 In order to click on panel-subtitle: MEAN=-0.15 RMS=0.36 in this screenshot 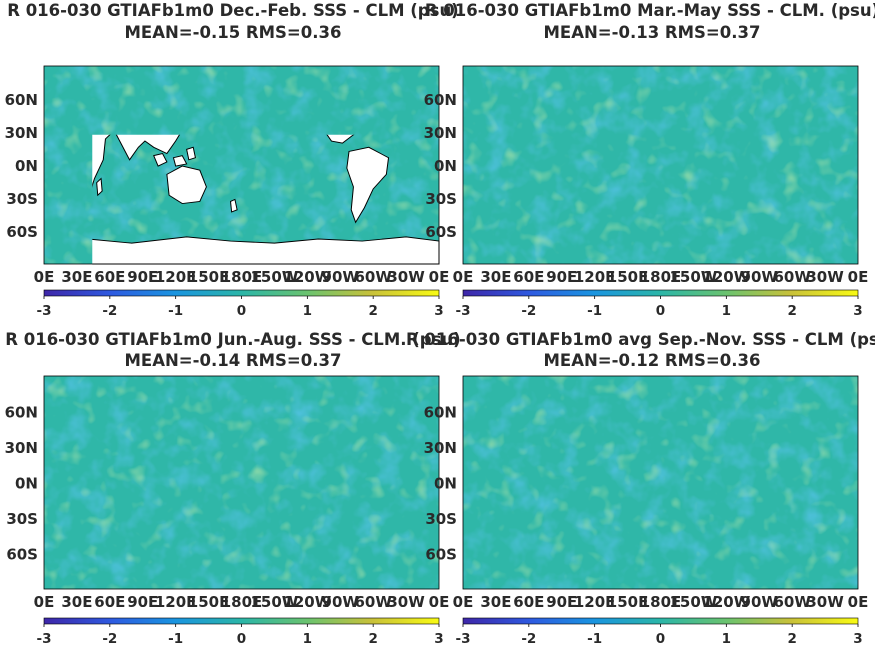, I will do `click(233, 32)`.